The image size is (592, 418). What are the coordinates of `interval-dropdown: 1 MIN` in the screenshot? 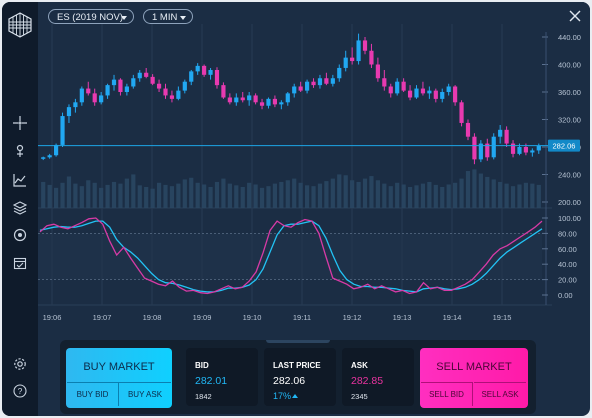 It's located at (168, 16).